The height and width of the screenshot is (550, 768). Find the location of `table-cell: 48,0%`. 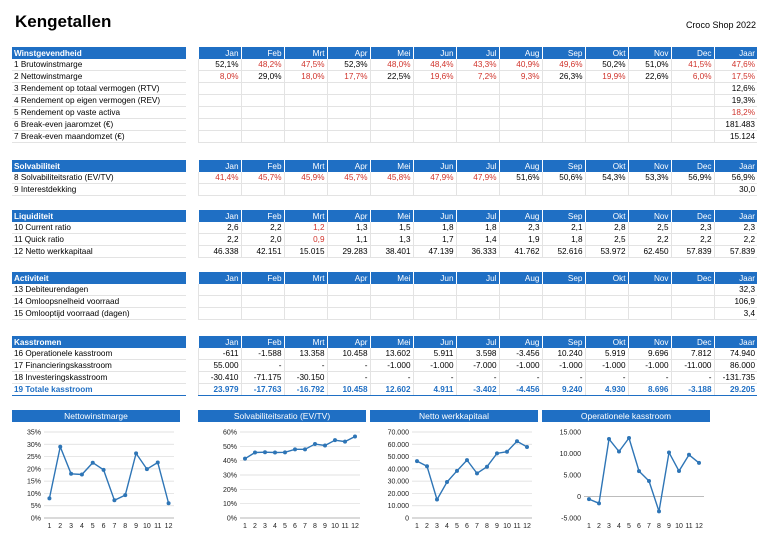

table-cell: 48,0% is located at coordinates (391, 65).